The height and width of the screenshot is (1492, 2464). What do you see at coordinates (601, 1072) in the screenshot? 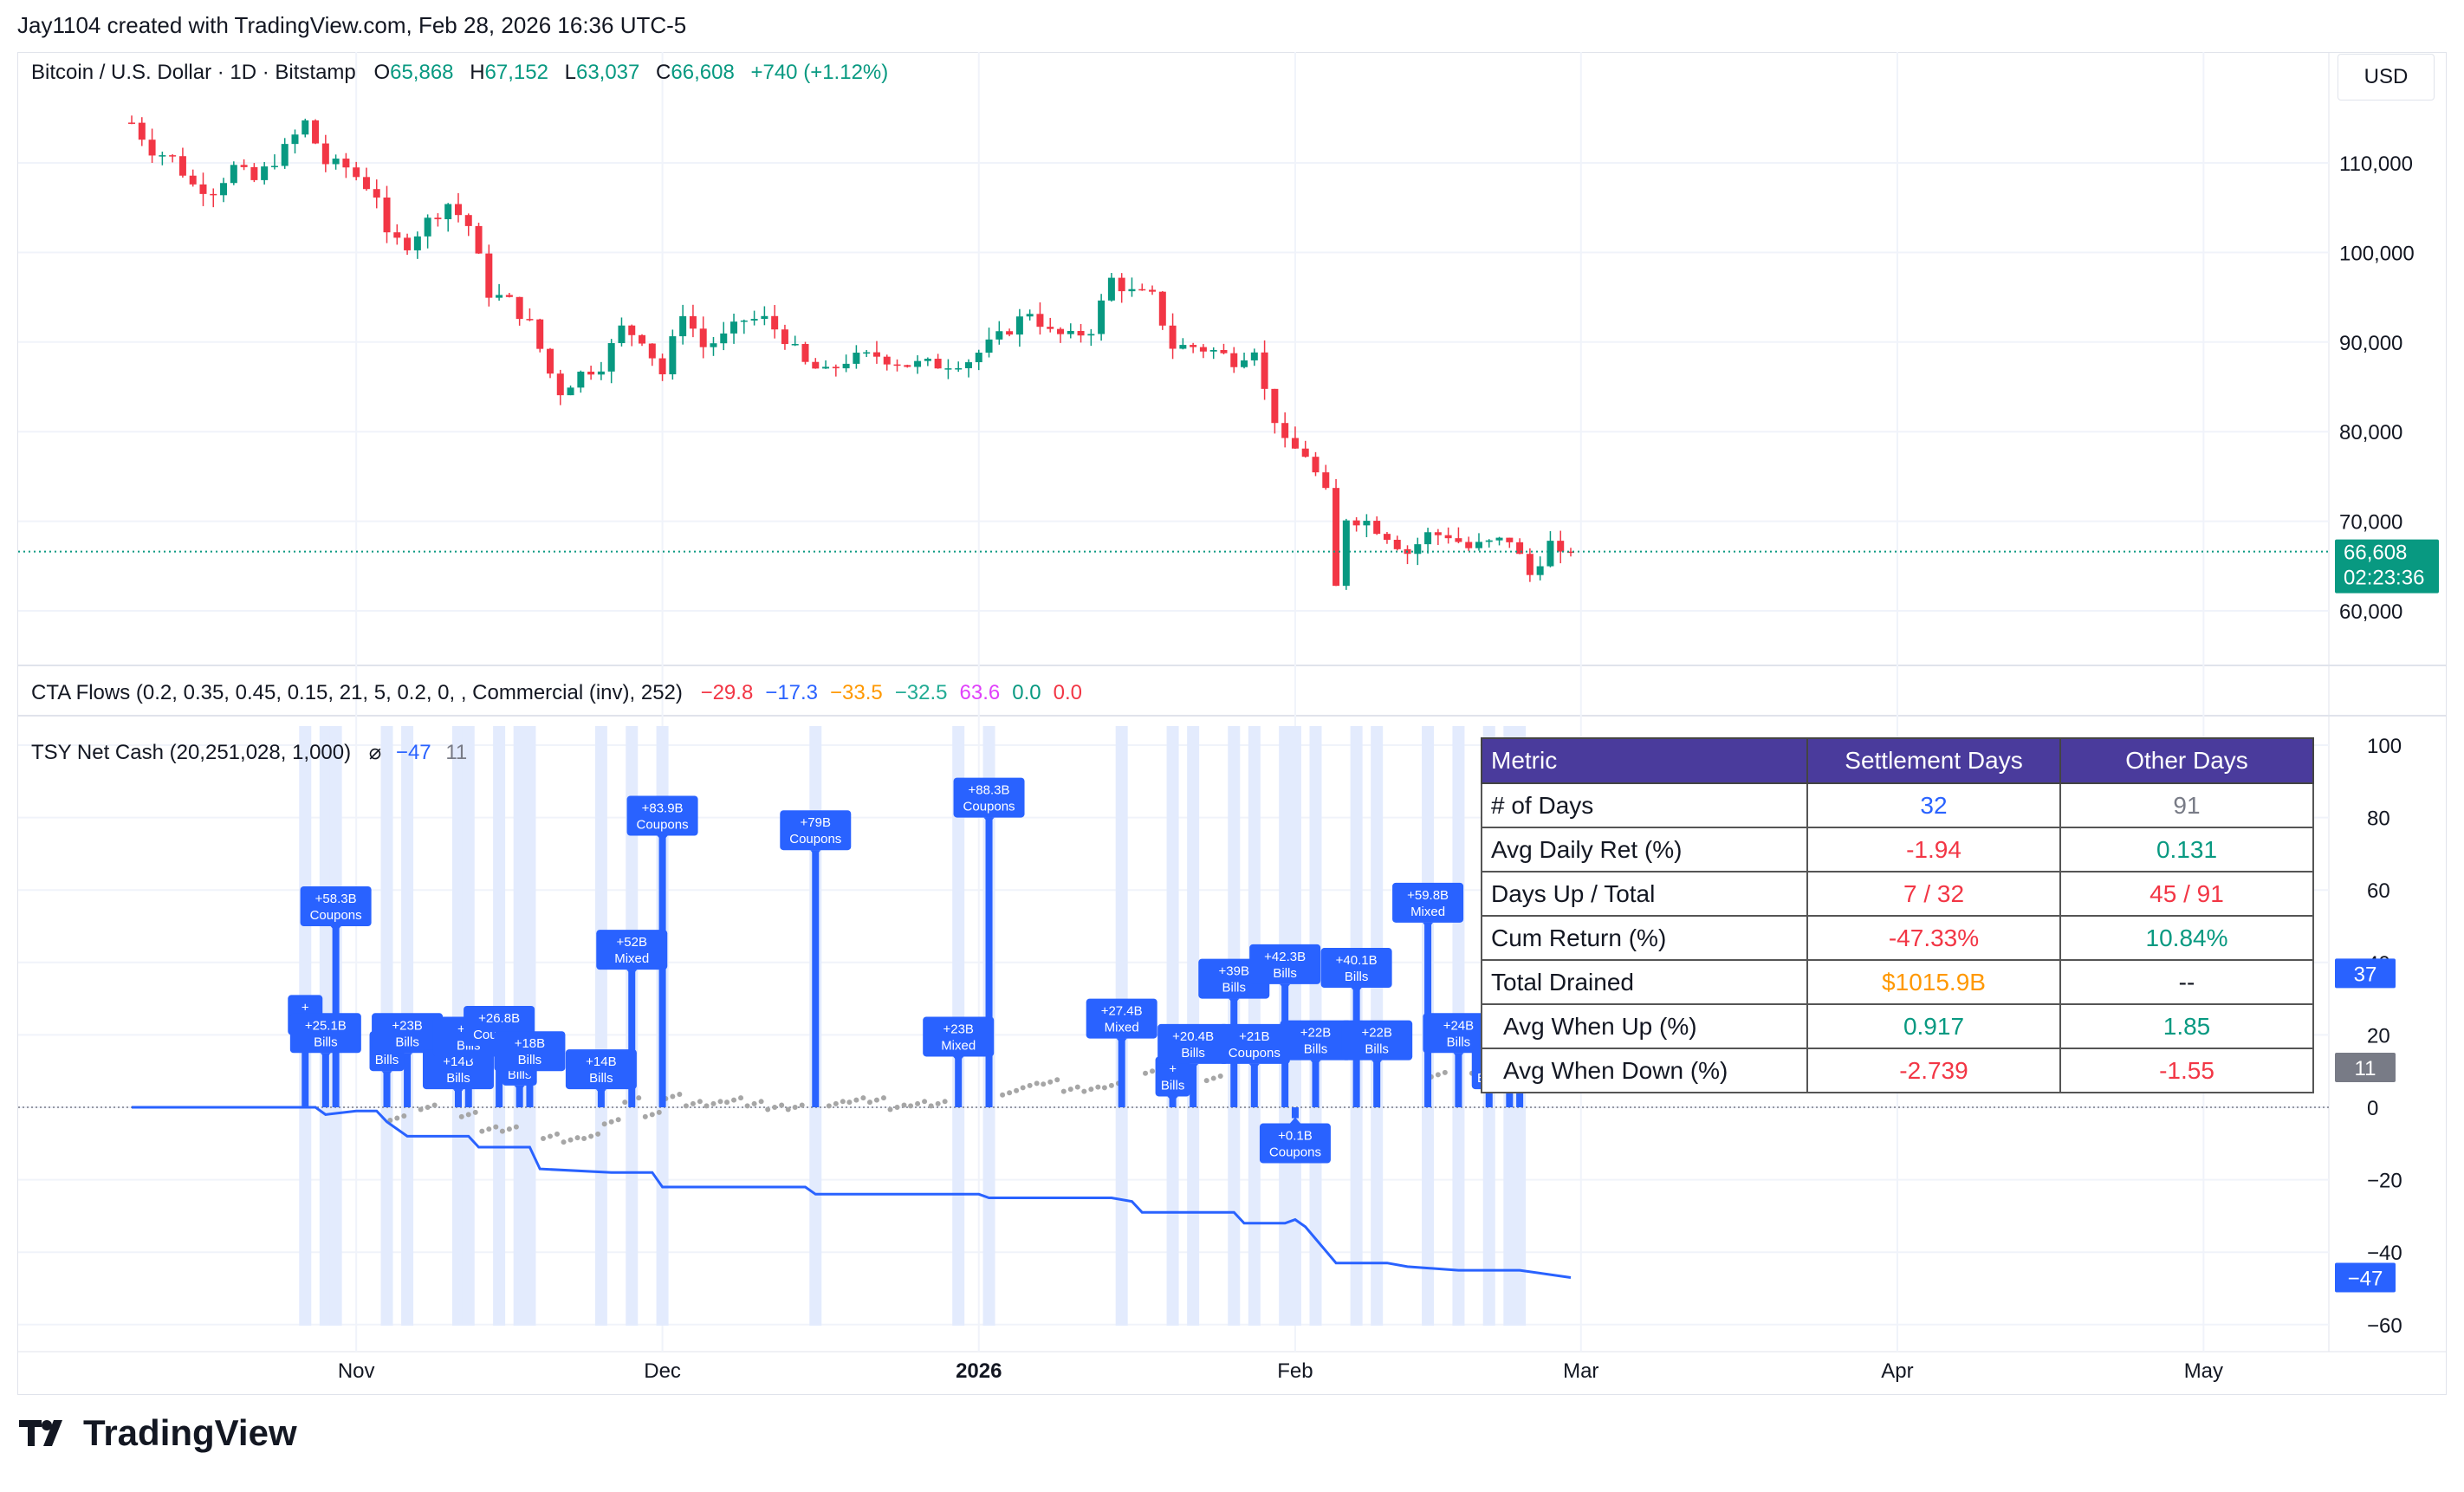
I see `settlement-label: +14B Bills` at bounding box center [601, 1072].